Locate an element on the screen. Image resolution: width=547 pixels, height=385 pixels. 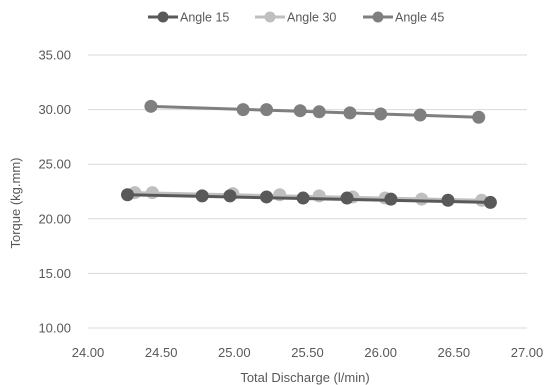
x-tick-label: 25.50 is located at coordinates (307, 352).